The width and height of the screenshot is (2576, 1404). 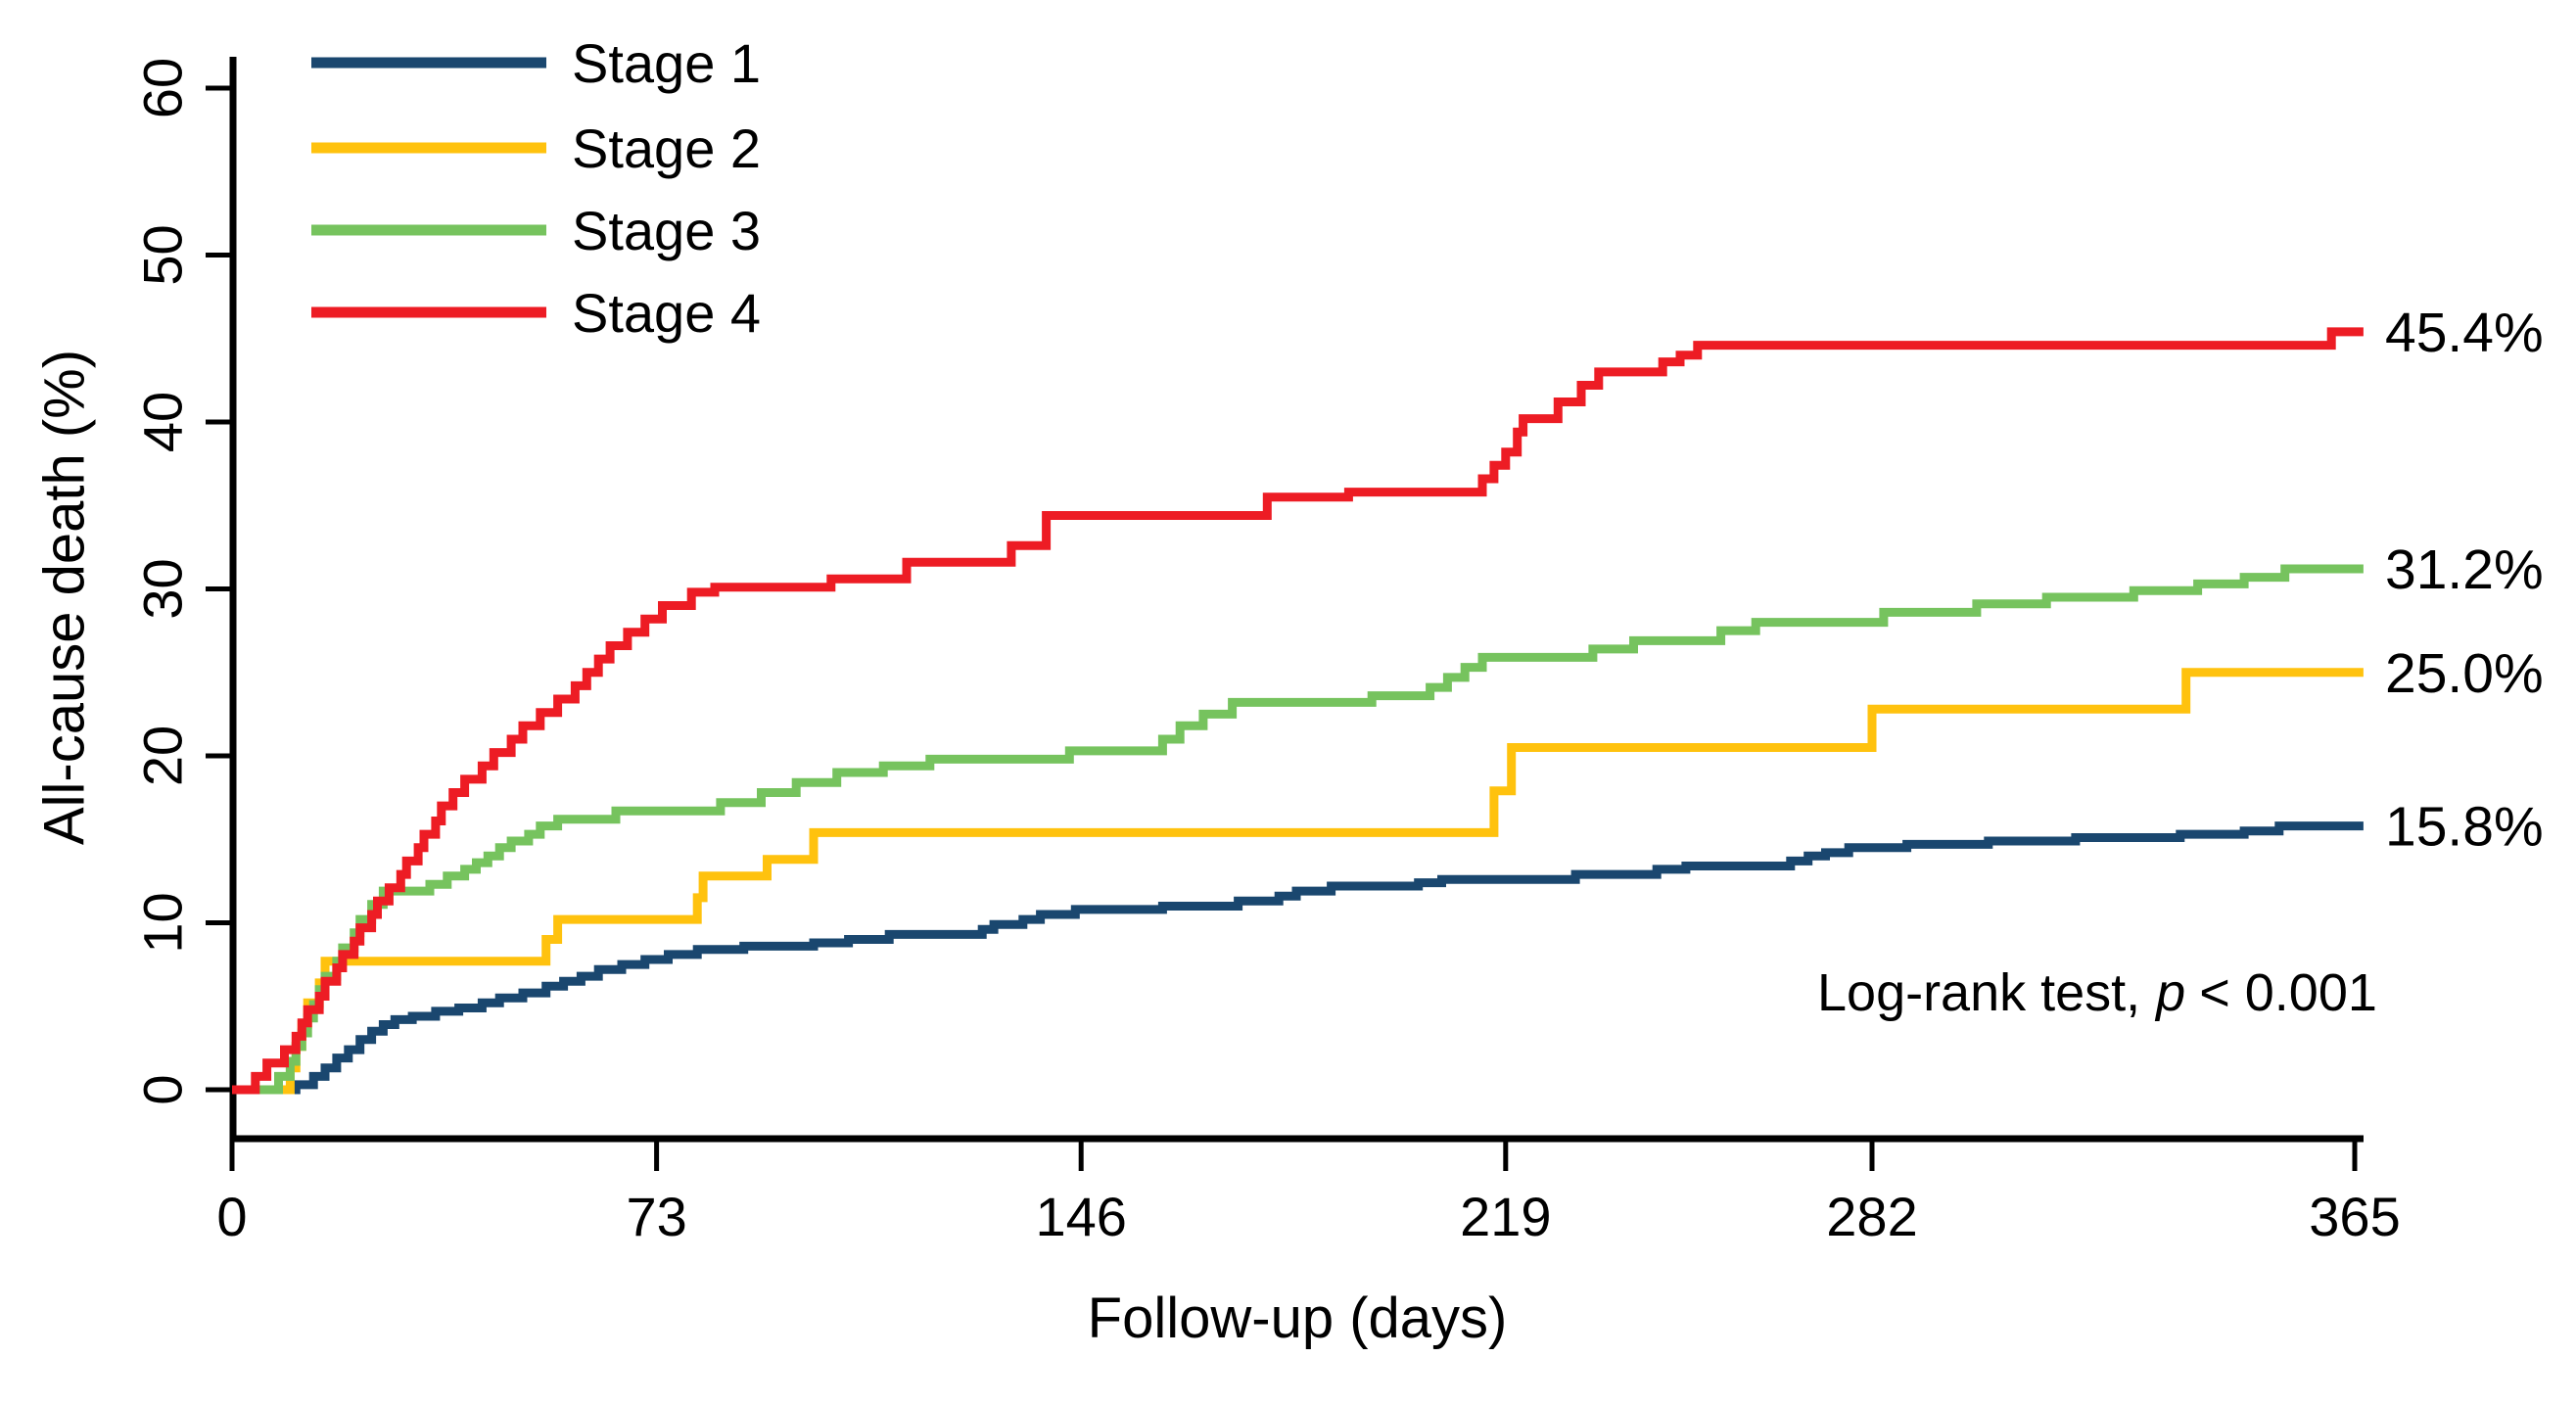 I want to click on end-label-stage-4: 45.4%, so click(x=2465, y=333).